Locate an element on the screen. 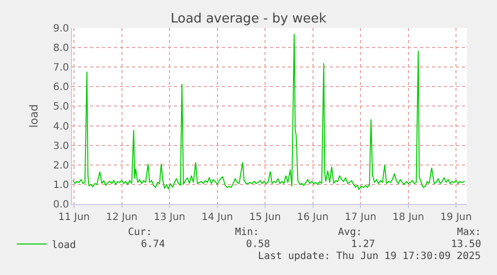 The image size is (497, 275). text: Min: is located at coordinates (247, 232).